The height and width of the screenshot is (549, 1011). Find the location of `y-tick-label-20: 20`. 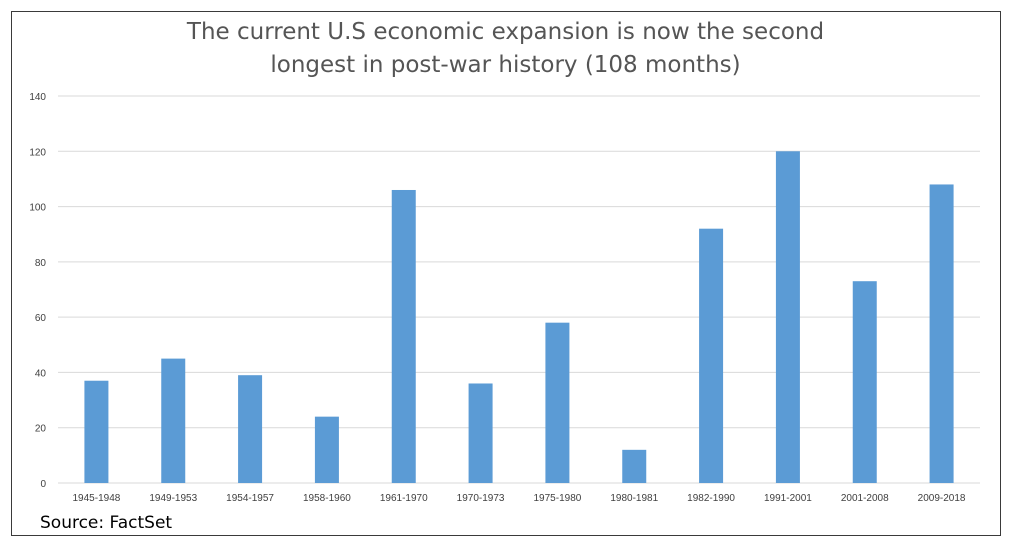

y-tick-label-20: 20 is located at coordinates (41, 429).